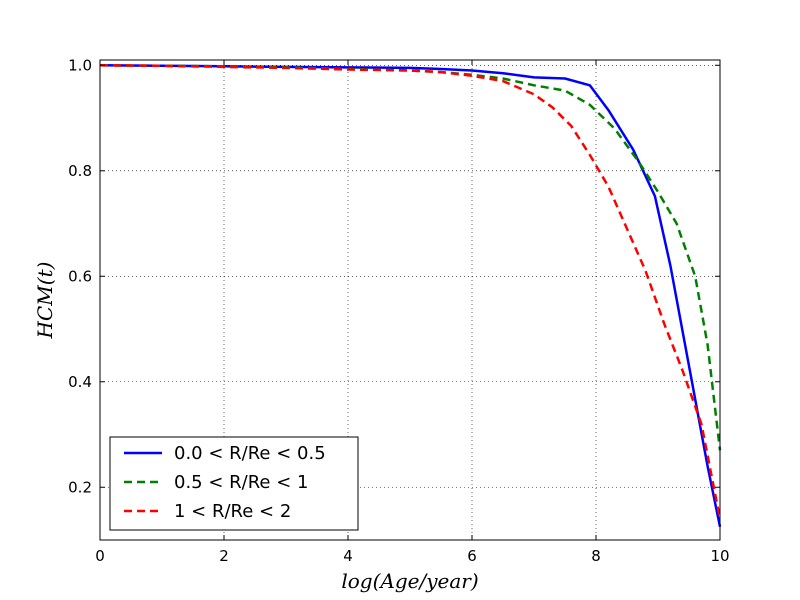 This screenshot has width=800, height=600. What do you see at coordinates (100, 556) in the screenshot?
I see `x-tick-label: 0` at bounding box center [100, 556].